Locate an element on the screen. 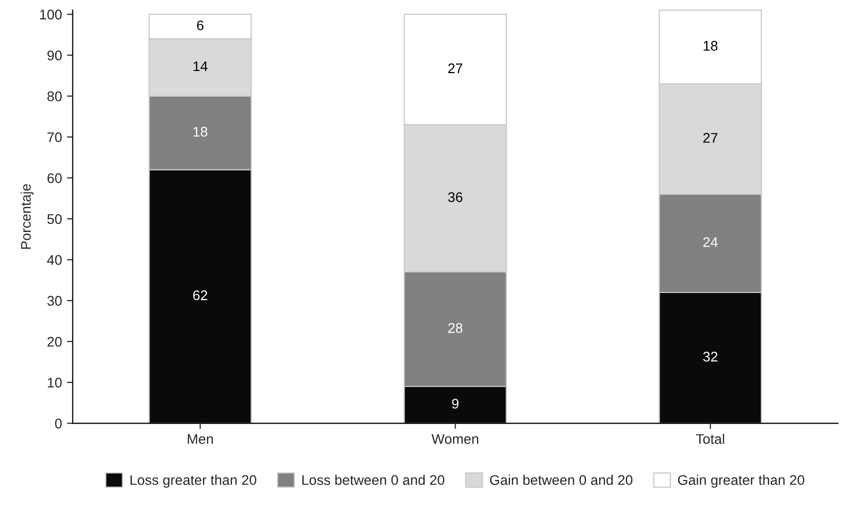 The height and width of the screenshot is (510, 855). legend-label: Loss between 0 and 20 is located at coordinates (373, 479).